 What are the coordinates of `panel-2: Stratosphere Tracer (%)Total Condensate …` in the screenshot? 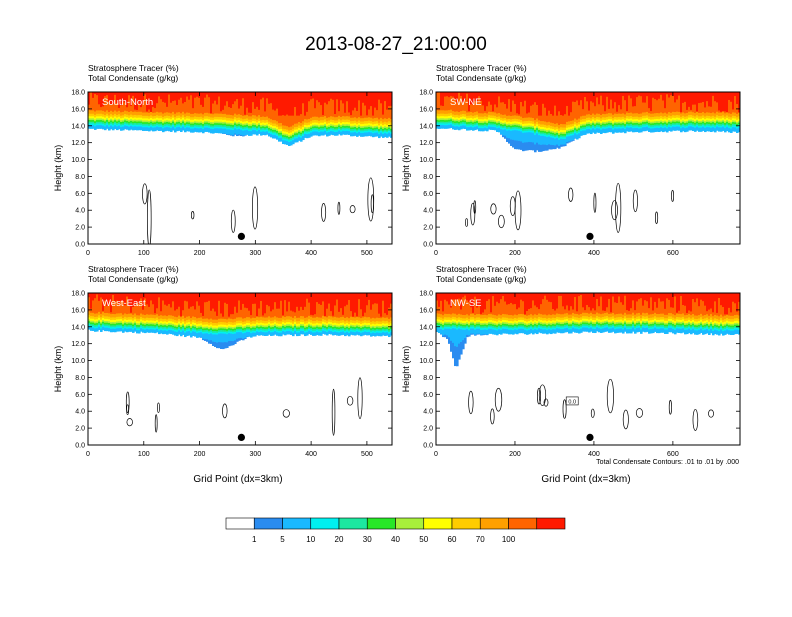 It's located at (571, 160).